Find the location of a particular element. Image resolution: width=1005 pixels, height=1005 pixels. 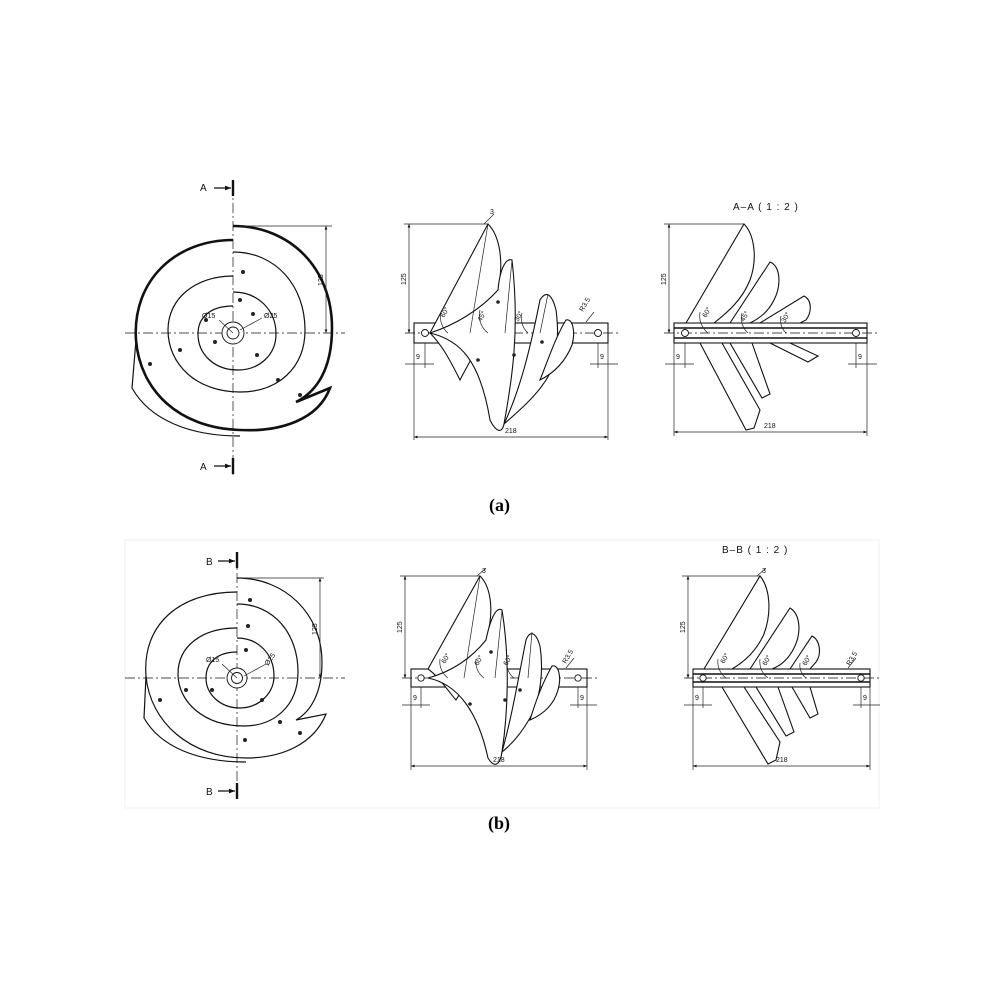

section-title: B–B ( 1 : 2 ) is located at coordinates (755, 550).